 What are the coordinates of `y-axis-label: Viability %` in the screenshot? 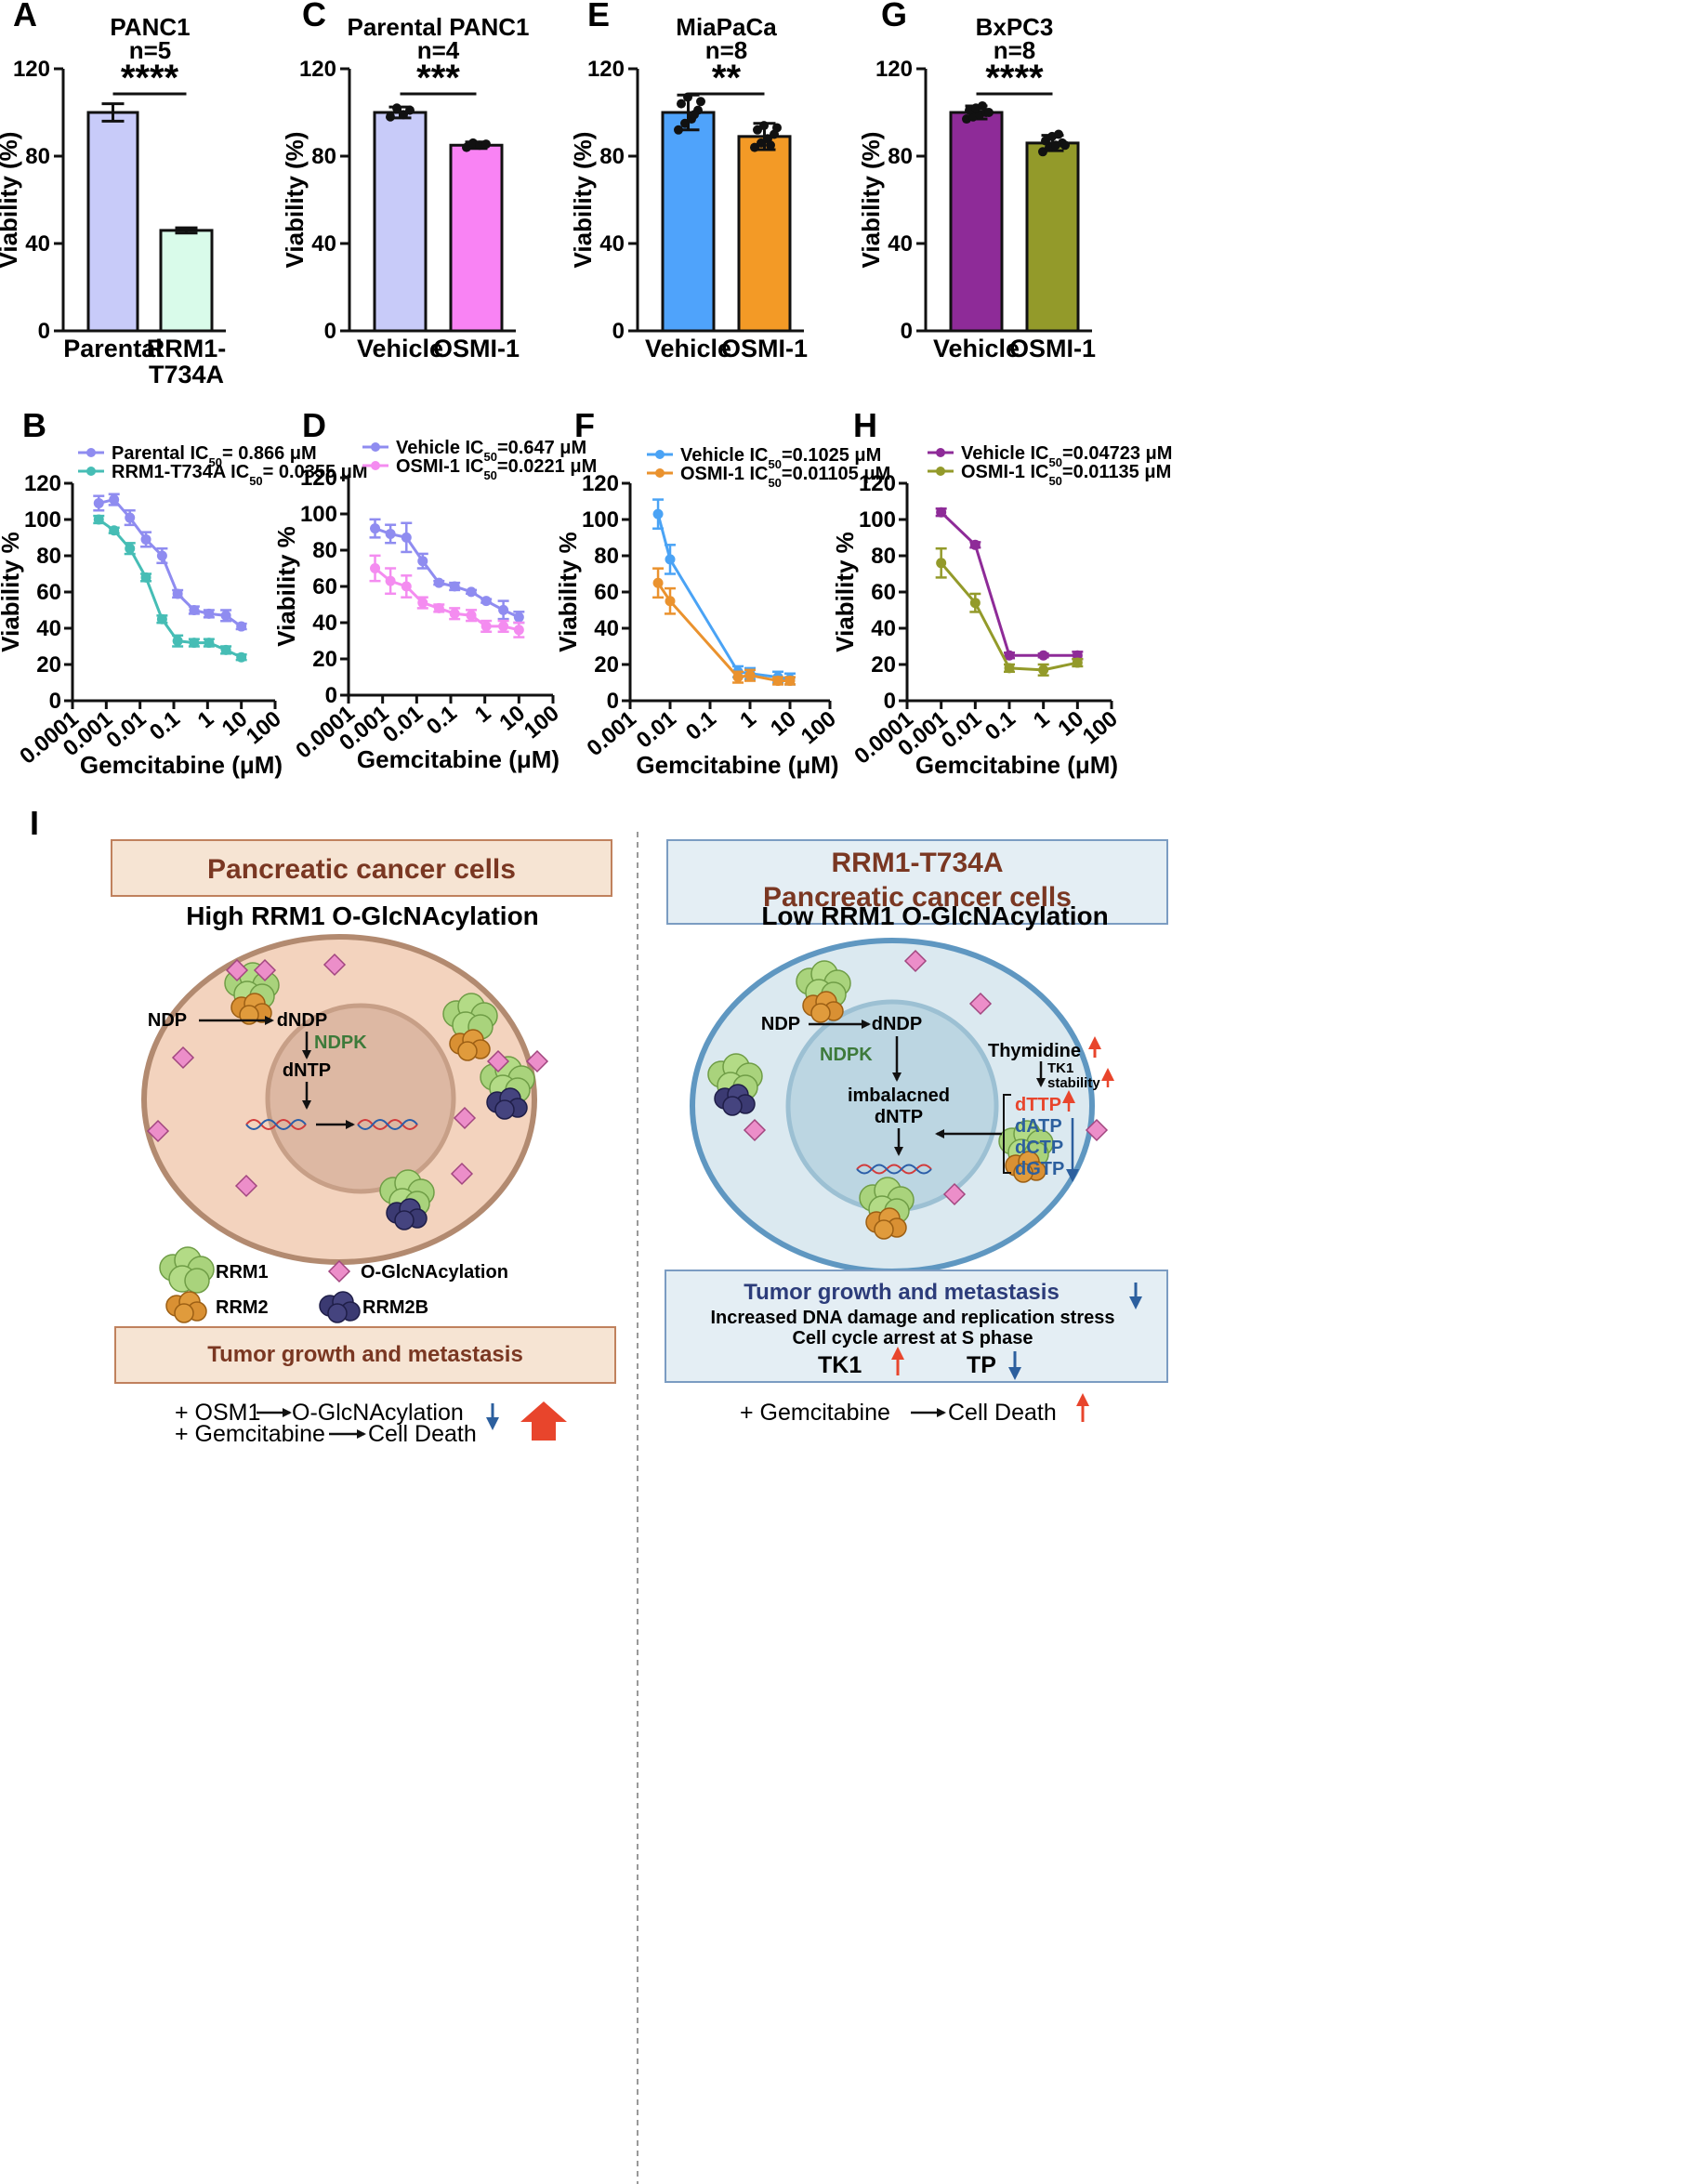 It's located at (286, 586).